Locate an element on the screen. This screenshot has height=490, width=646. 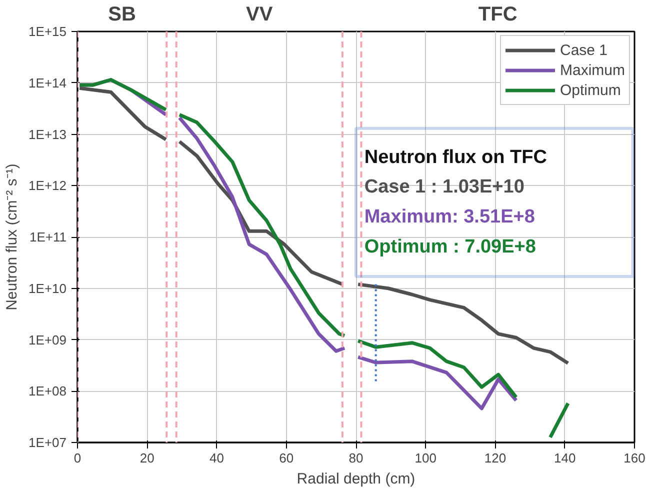
y-tick-label: 1E+13 is located at coordinates (47, 134).